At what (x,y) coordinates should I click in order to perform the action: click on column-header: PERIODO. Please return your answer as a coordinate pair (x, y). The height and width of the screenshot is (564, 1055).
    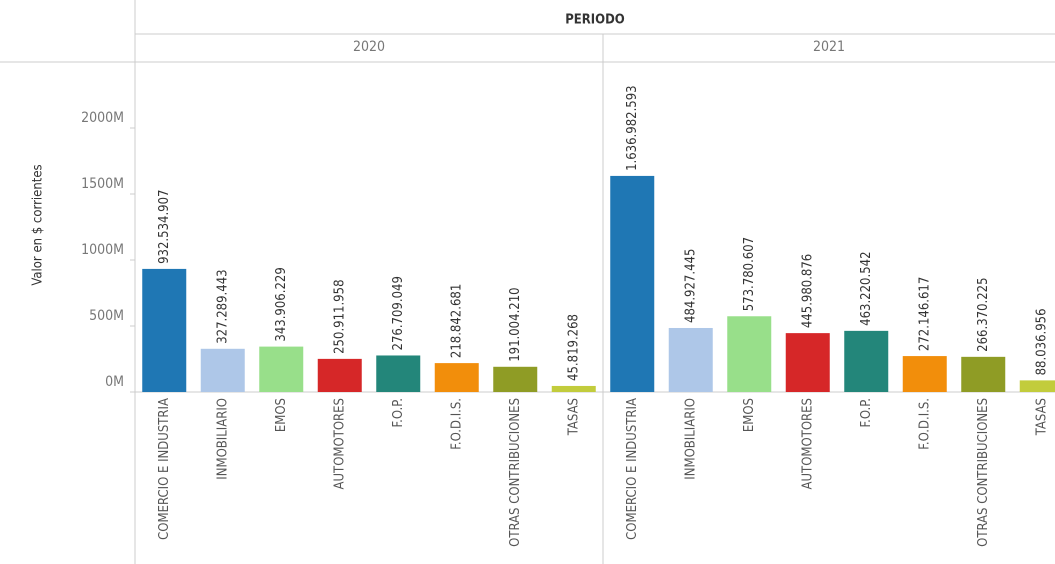
    Looking at the image, I should click on (595, 20).